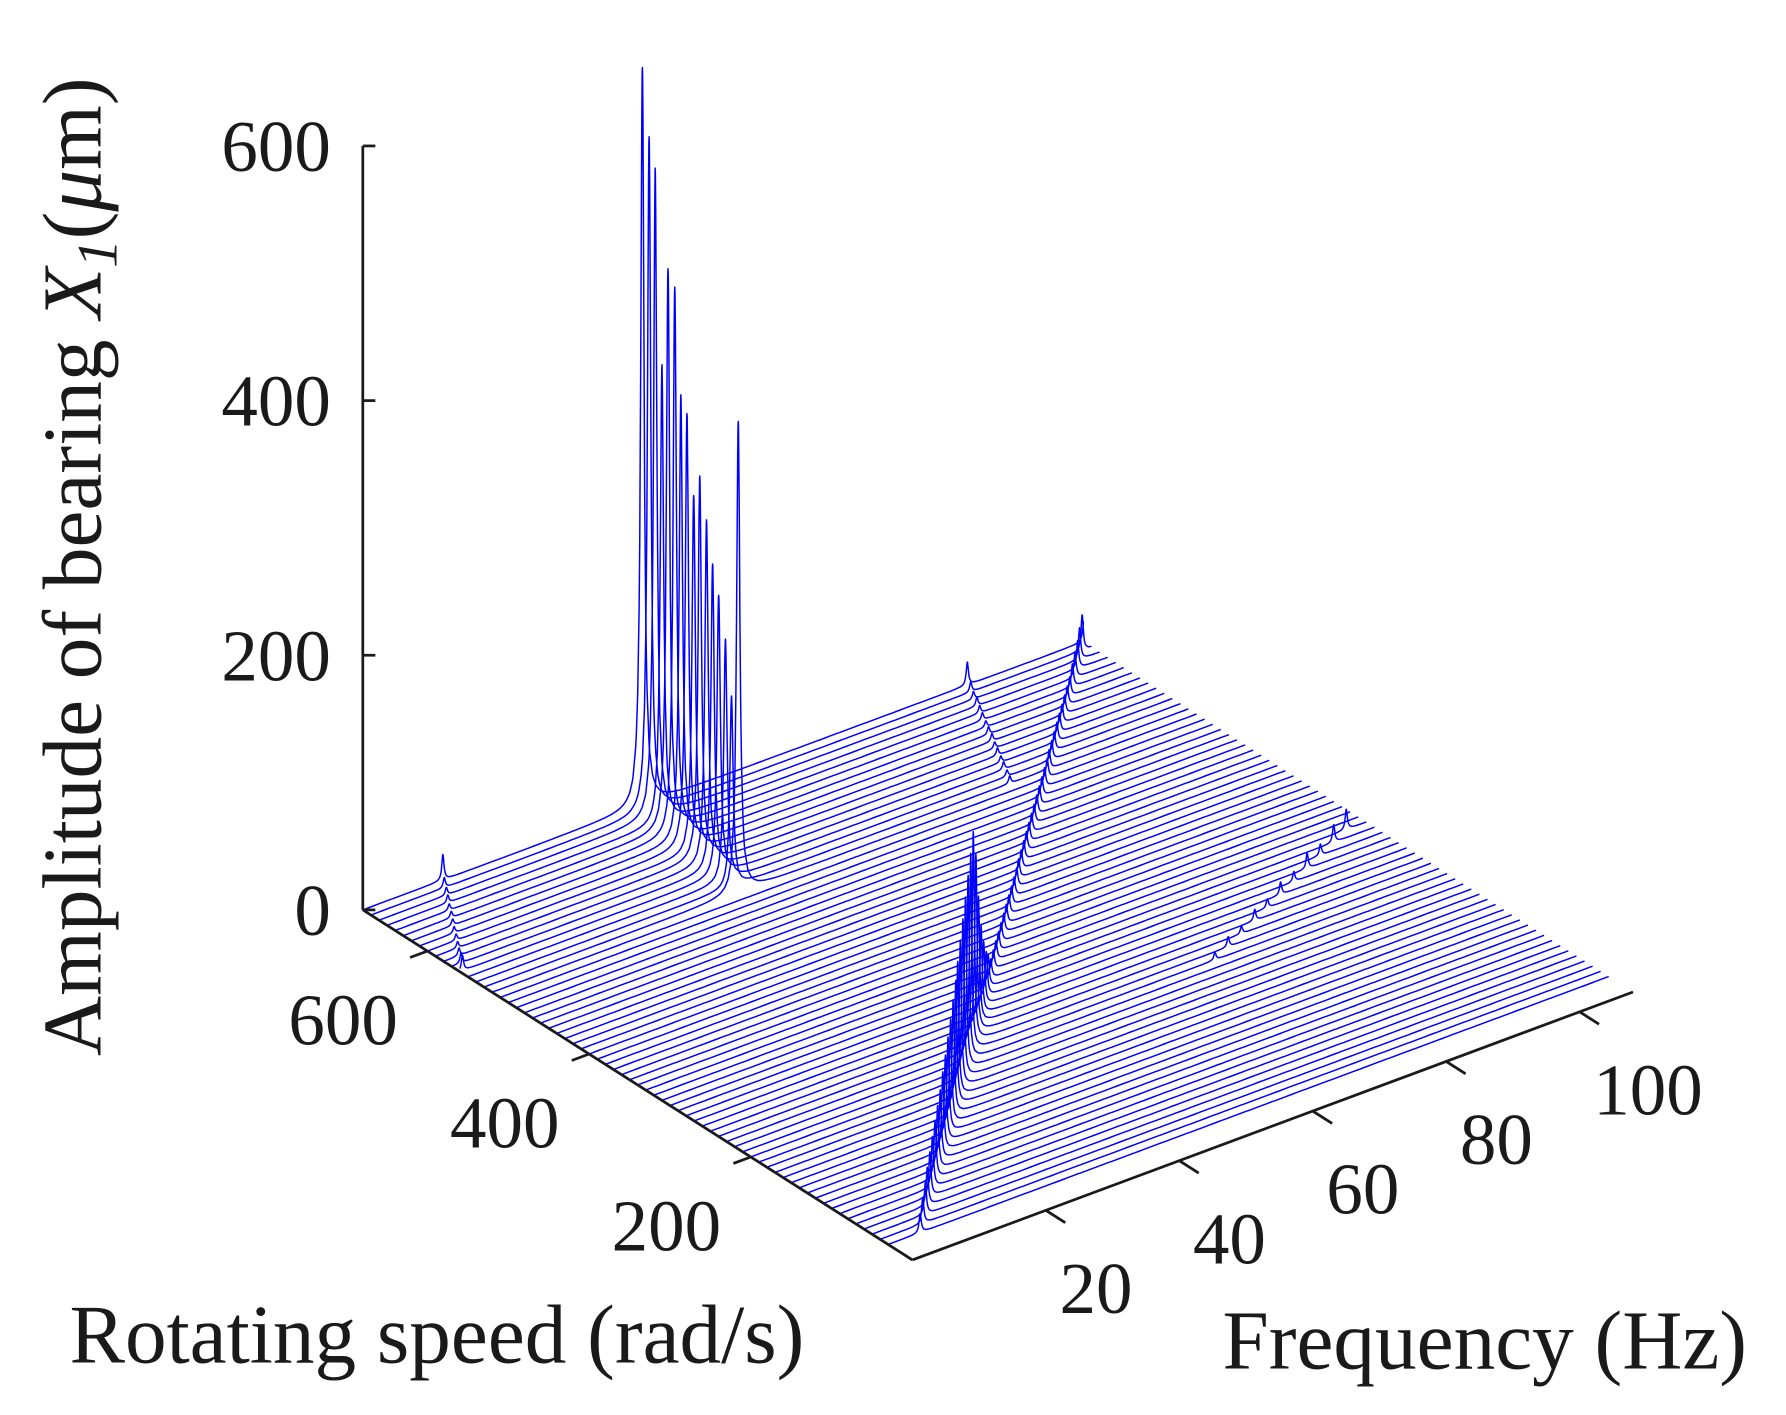  What do you see at coordinates (275, 401) in the screenshot?
I see `z-tick-label-400: 400` at bounding box center [275, 401].